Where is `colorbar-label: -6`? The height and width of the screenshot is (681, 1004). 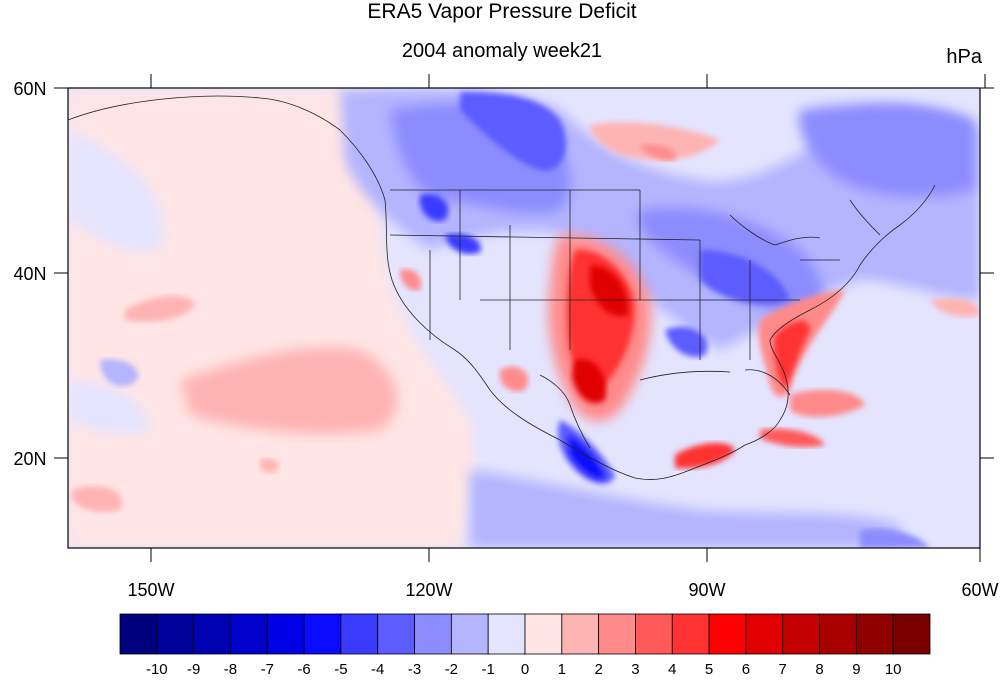 colorbar-label: -6 is located at coordinates (303, 669).